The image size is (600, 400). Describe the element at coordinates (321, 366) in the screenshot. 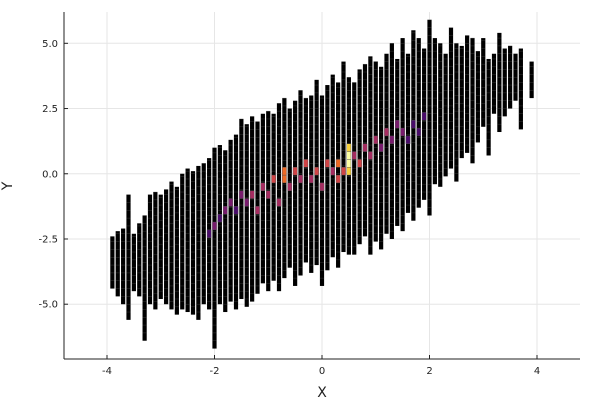

I see `x-tick-labels: -4 -2 0 2 4` at that location.